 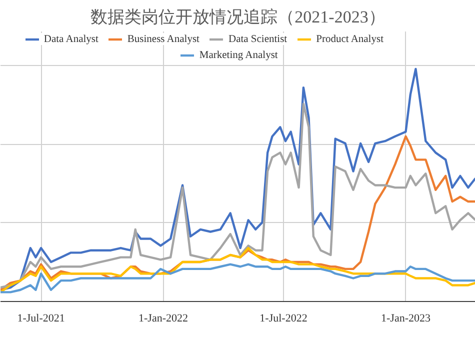 What do you see at coordinates (238, 17) in the screenshot?
I see `chart-title: 数据类岗位开放情况追踪（2021-2023）` at bounding box center [238, 17].